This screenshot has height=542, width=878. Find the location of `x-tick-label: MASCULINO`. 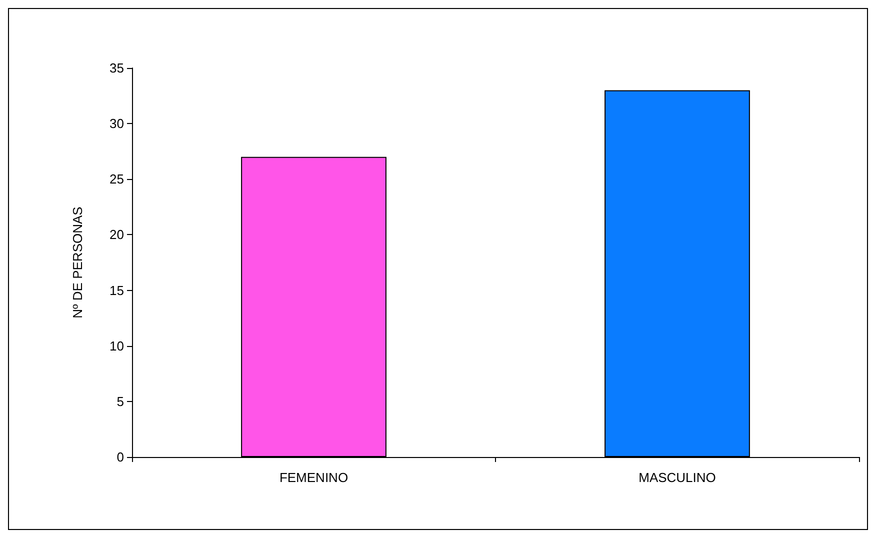

x-tick-label: MASCULINO is located at coordinates (677, 477).